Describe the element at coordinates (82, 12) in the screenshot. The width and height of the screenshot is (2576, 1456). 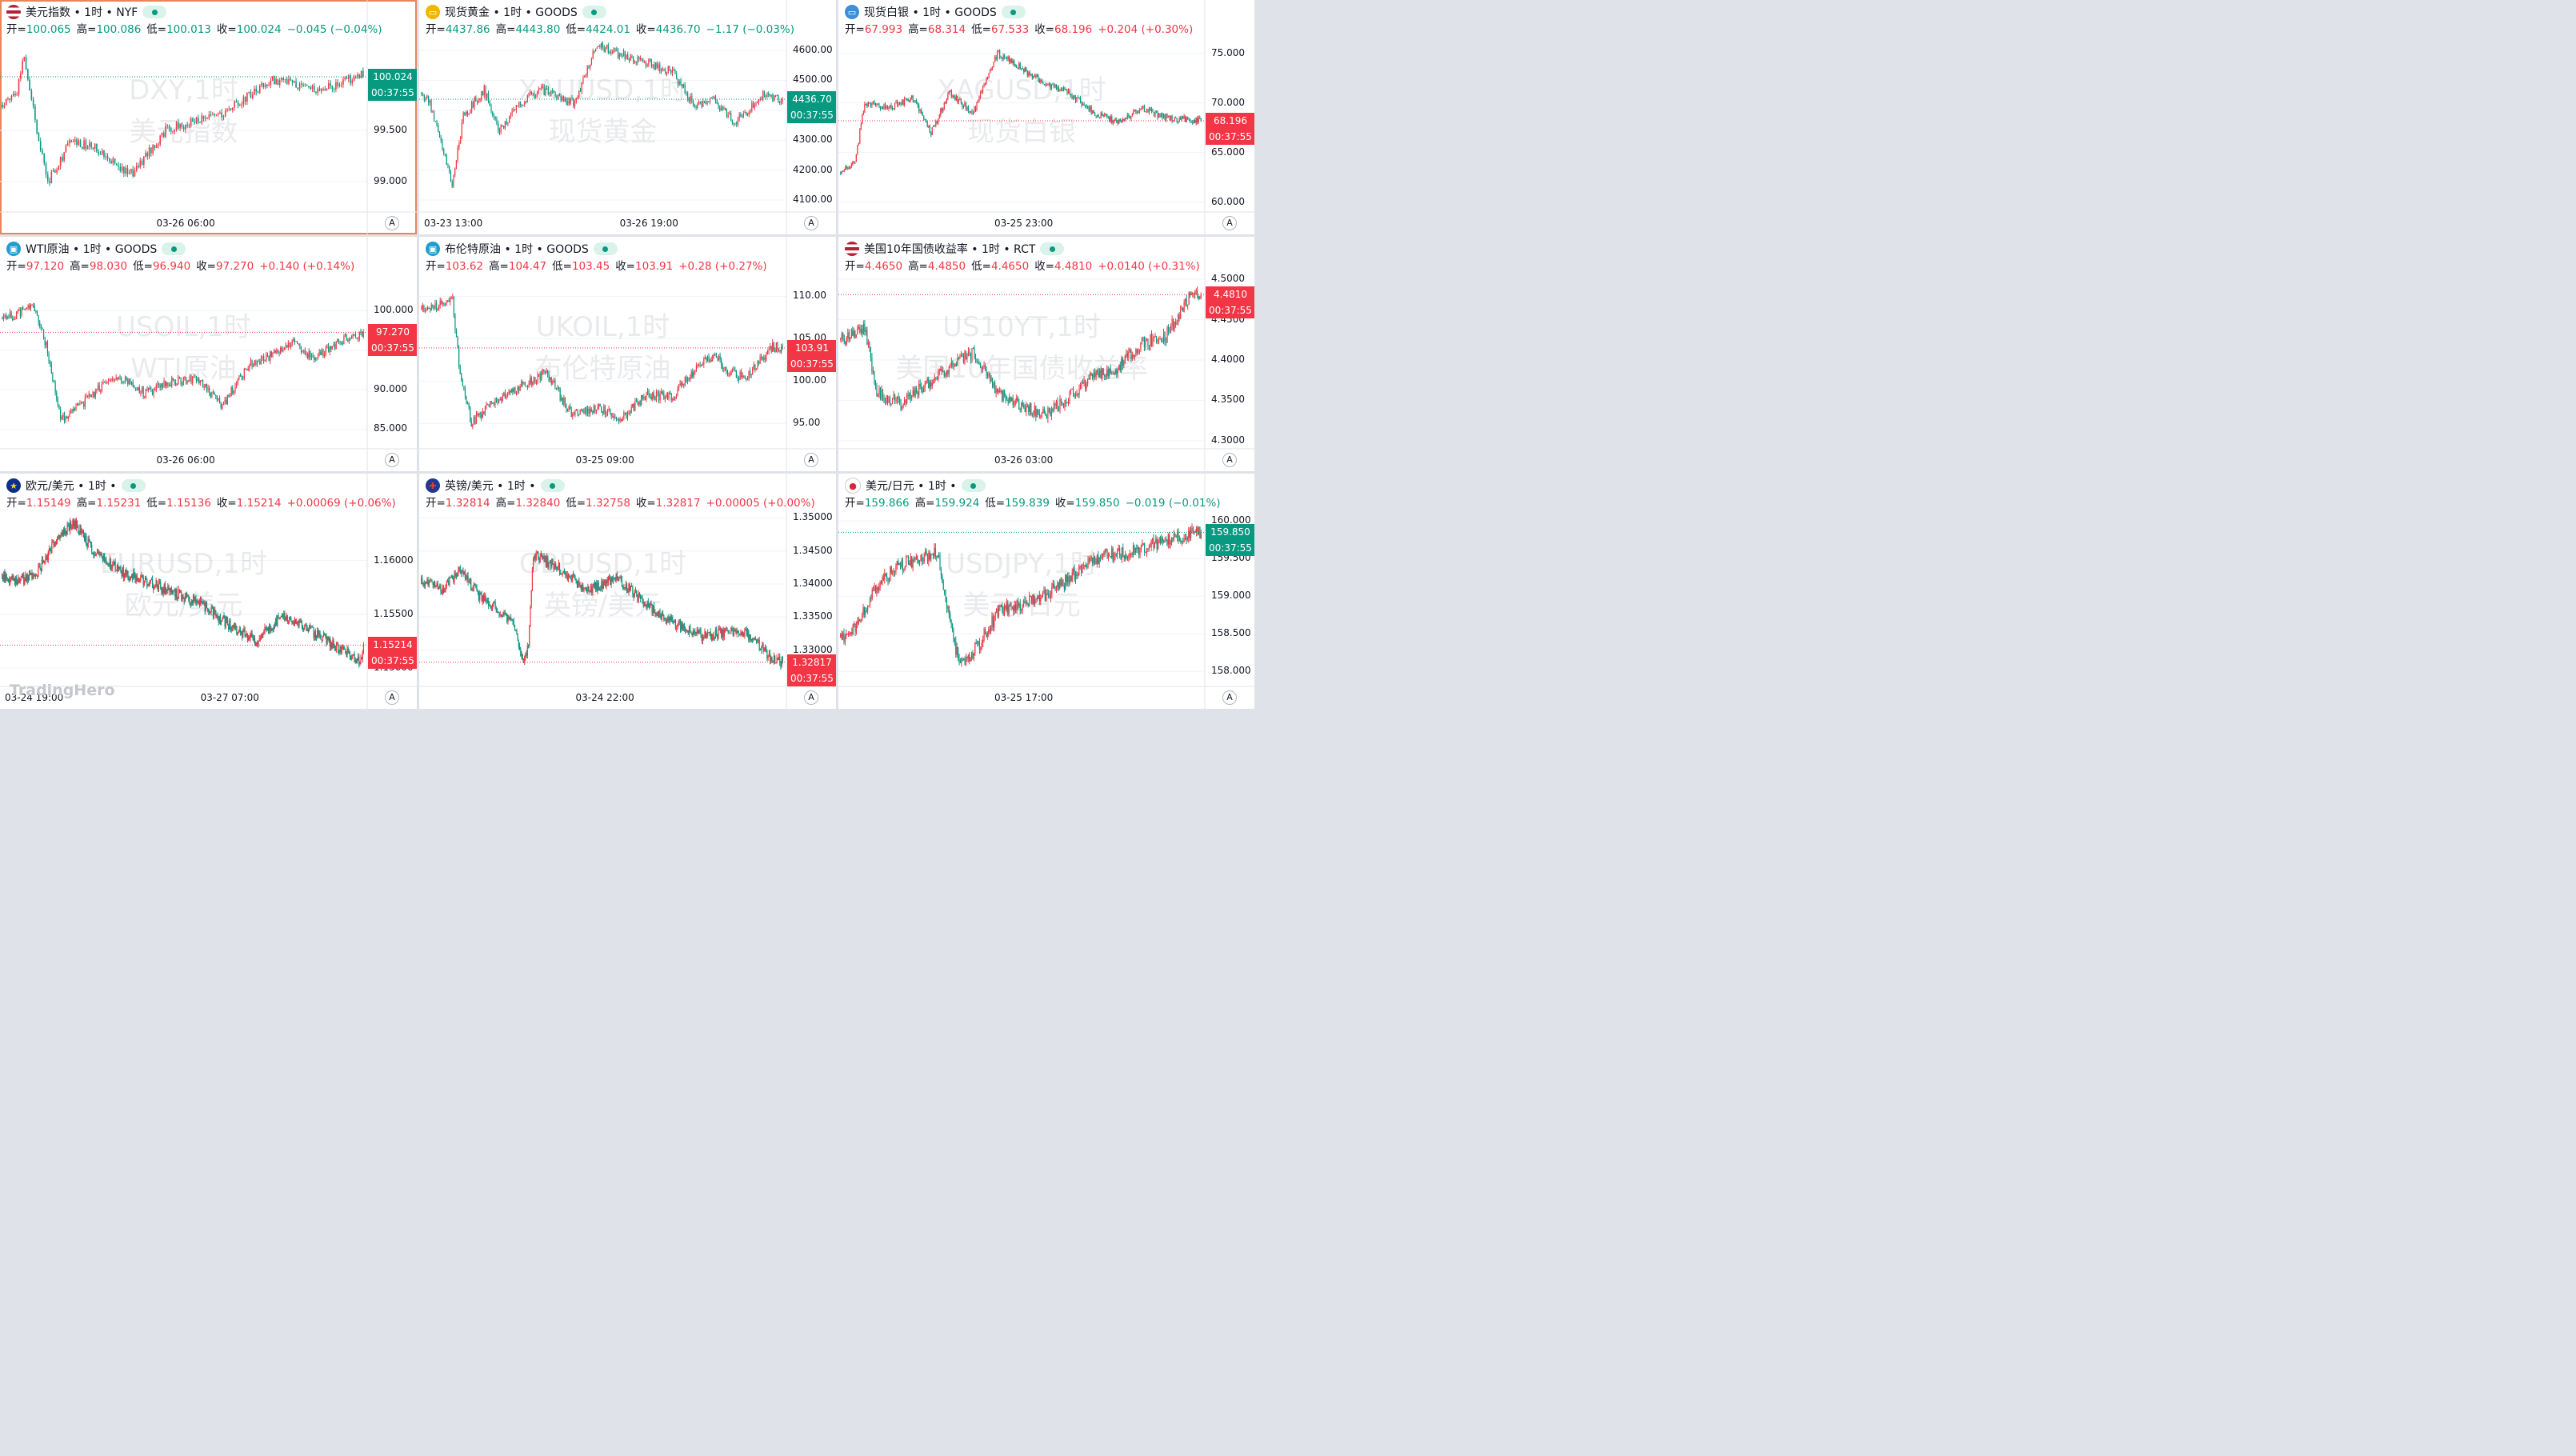
I see `symbol-title: 美元指数 • 1时 • NYF` at that location.